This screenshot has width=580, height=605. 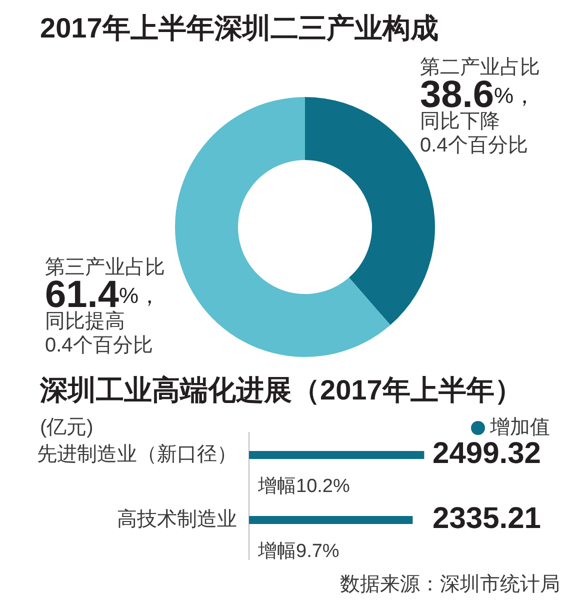 I want to click on y-tick-label: 高技术制造业, so click(x=177, y=518).